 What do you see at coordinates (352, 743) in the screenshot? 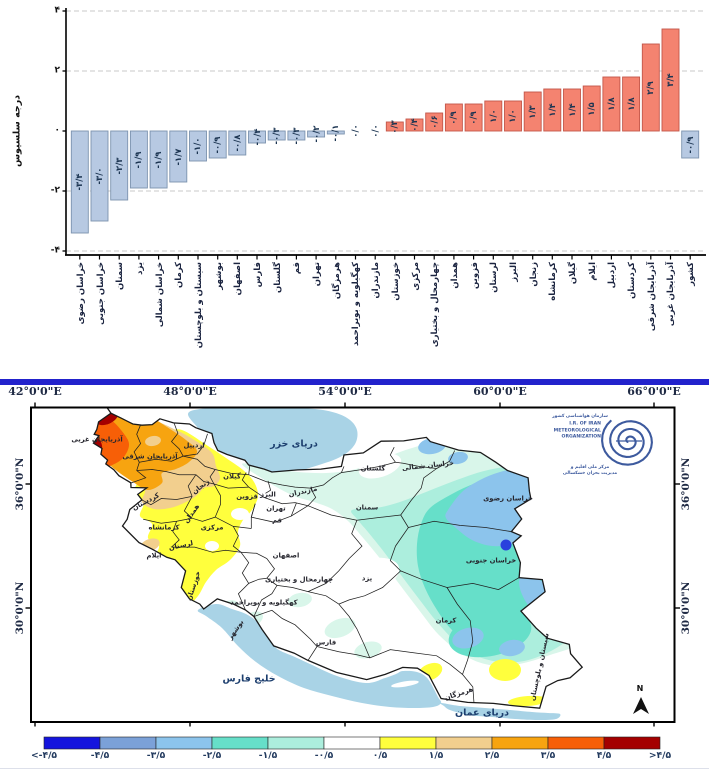
I see `colorbar` at bounding box center [352, 743].